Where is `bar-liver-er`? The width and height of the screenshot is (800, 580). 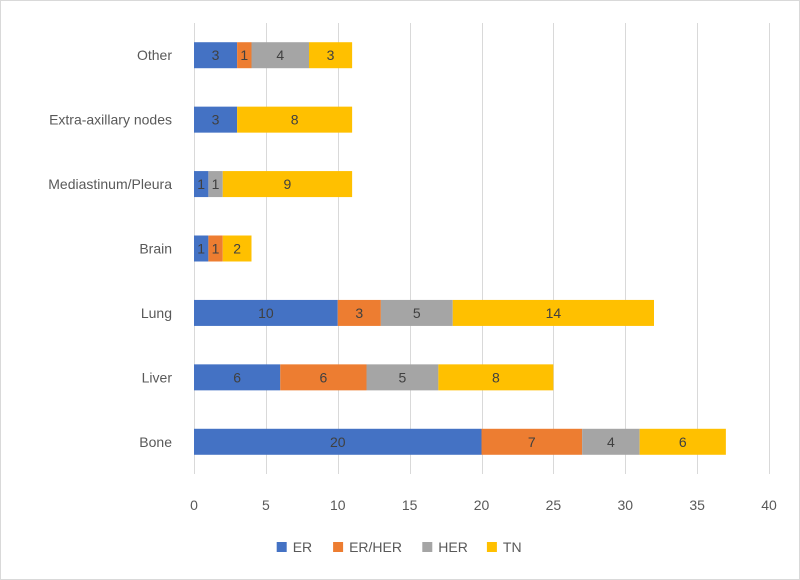
bar-liver-er is located at coordinates (237, 377).